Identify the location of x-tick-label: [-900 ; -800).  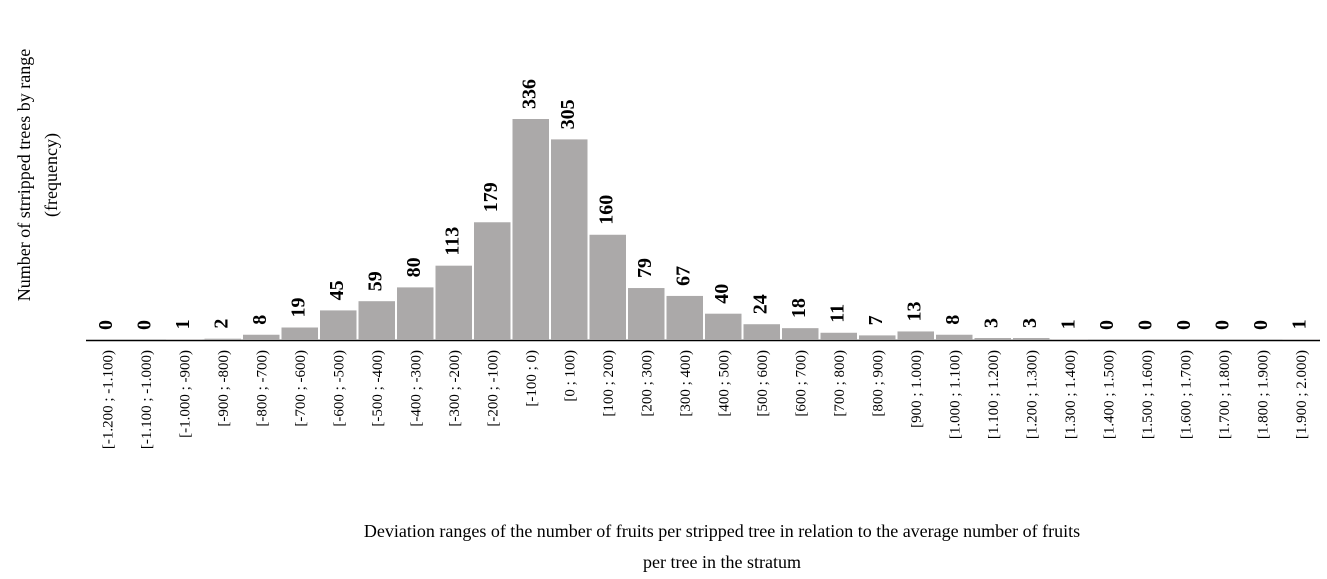
(224, 388).